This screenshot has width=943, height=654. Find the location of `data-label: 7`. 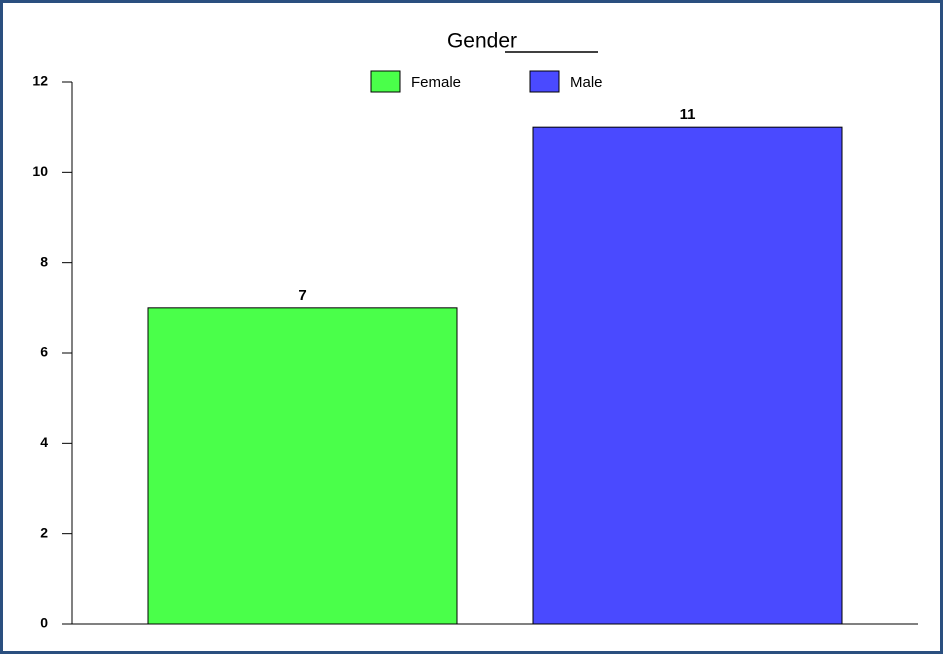

data-label: 7 is located at coordinates (302, 295).